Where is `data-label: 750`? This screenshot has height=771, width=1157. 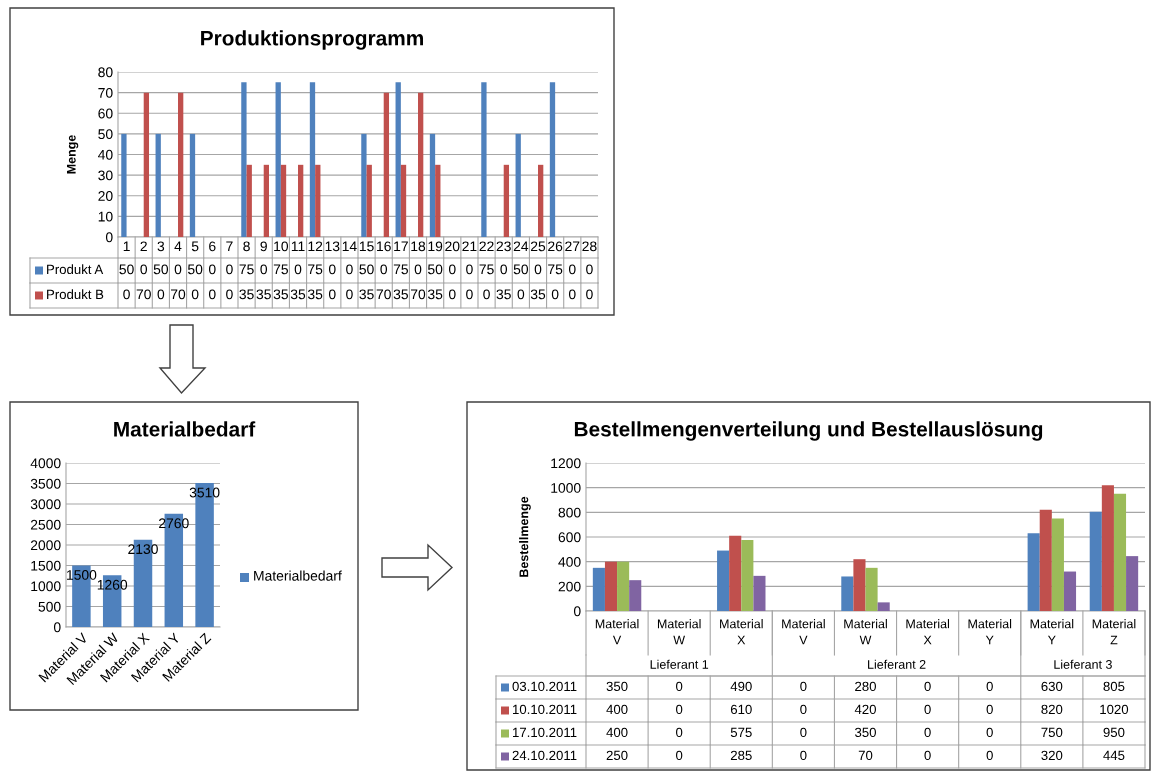 data-label: 750 is located at coordinates (1052, 732).